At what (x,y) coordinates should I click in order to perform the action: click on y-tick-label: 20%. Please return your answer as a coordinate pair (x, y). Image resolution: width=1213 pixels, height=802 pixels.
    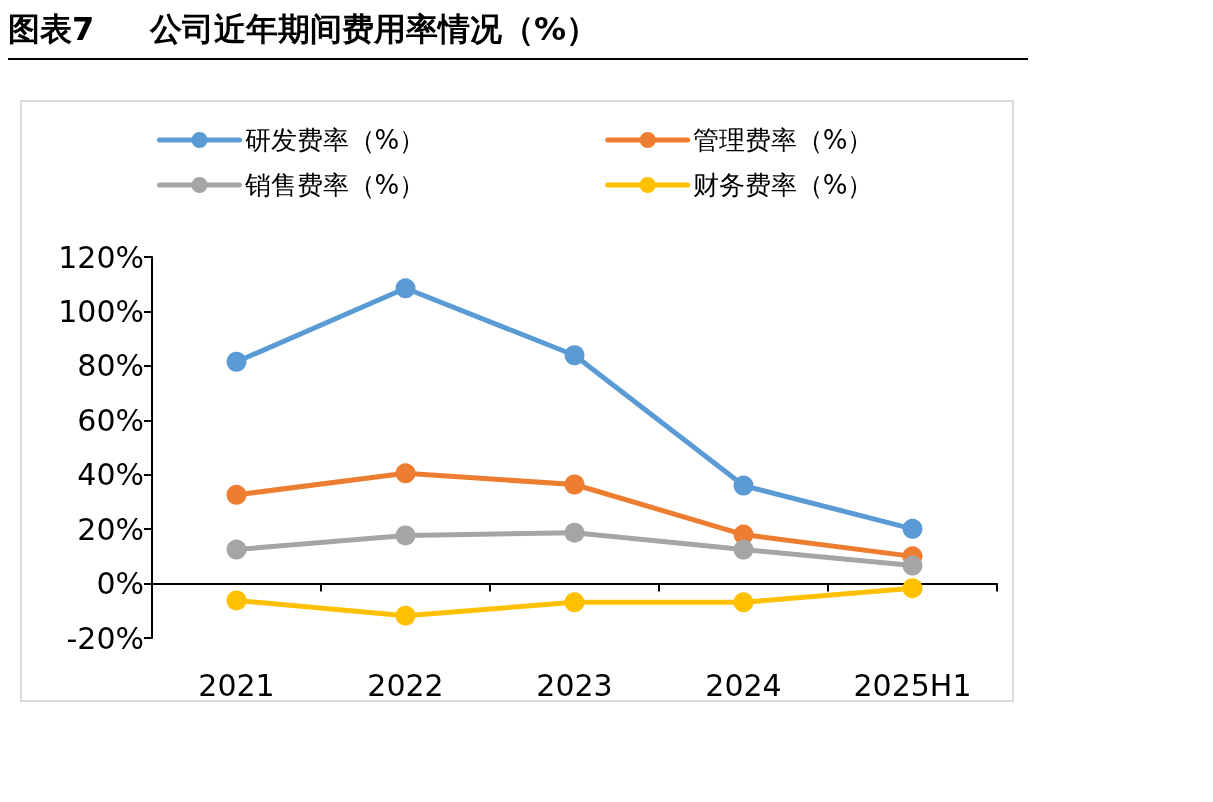
    Looking at the image, I should click on (110, 529).